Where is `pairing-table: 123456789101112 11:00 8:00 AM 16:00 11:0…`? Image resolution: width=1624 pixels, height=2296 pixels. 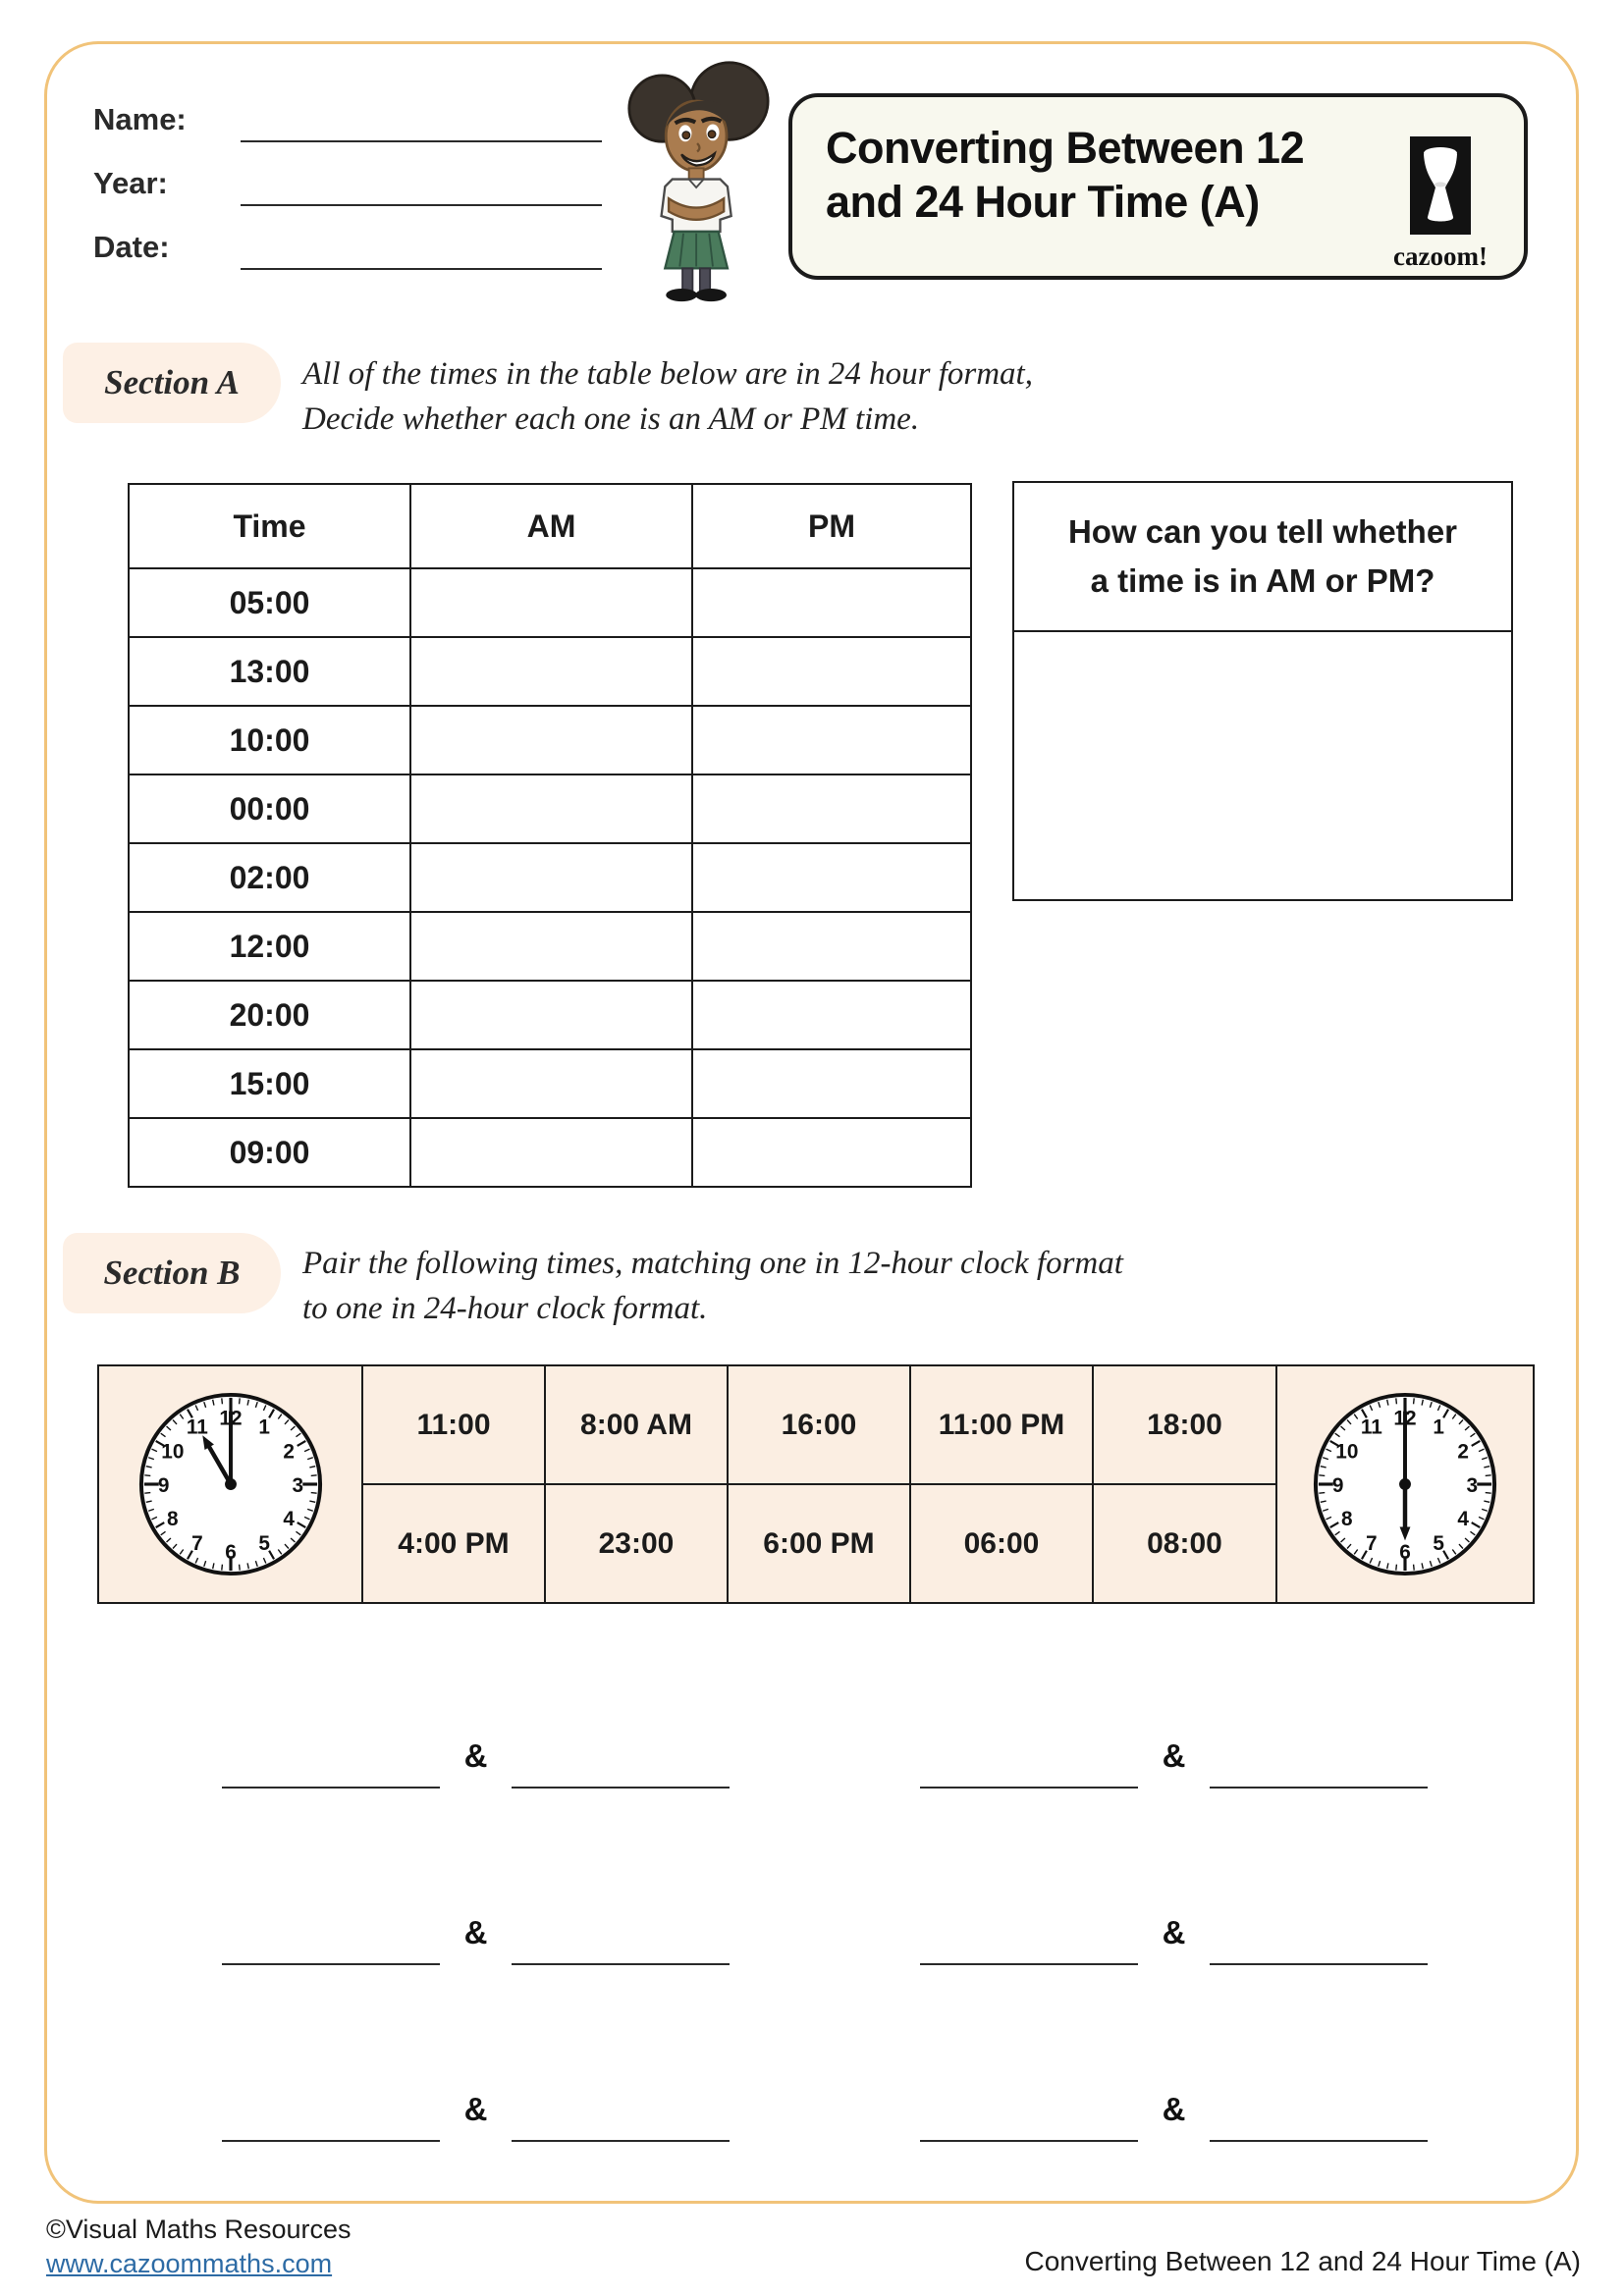
pairing-table: 123456789101112 11:00 8:00 AM 16:00 11:0… is located at coordinates (816, 1484).